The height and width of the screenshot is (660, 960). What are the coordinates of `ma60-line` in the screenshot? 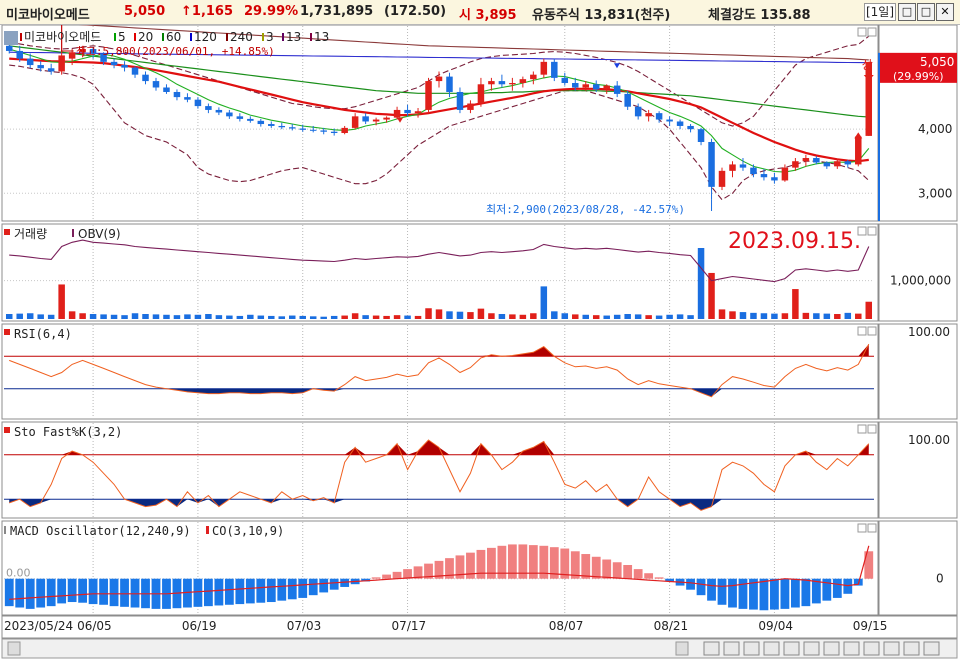 It's located at (439, 81).